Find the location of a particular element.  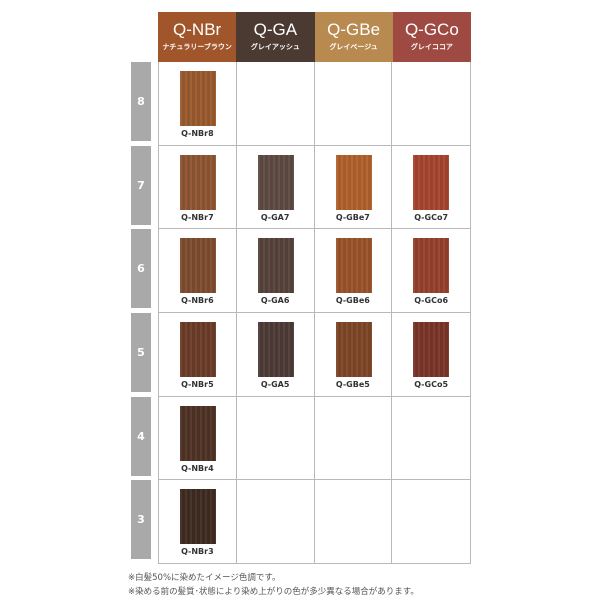

table-row: Q-NBr7 Q-GA7 Q-GBe7 Q-GCo7 is located at coordinates (314, 187).